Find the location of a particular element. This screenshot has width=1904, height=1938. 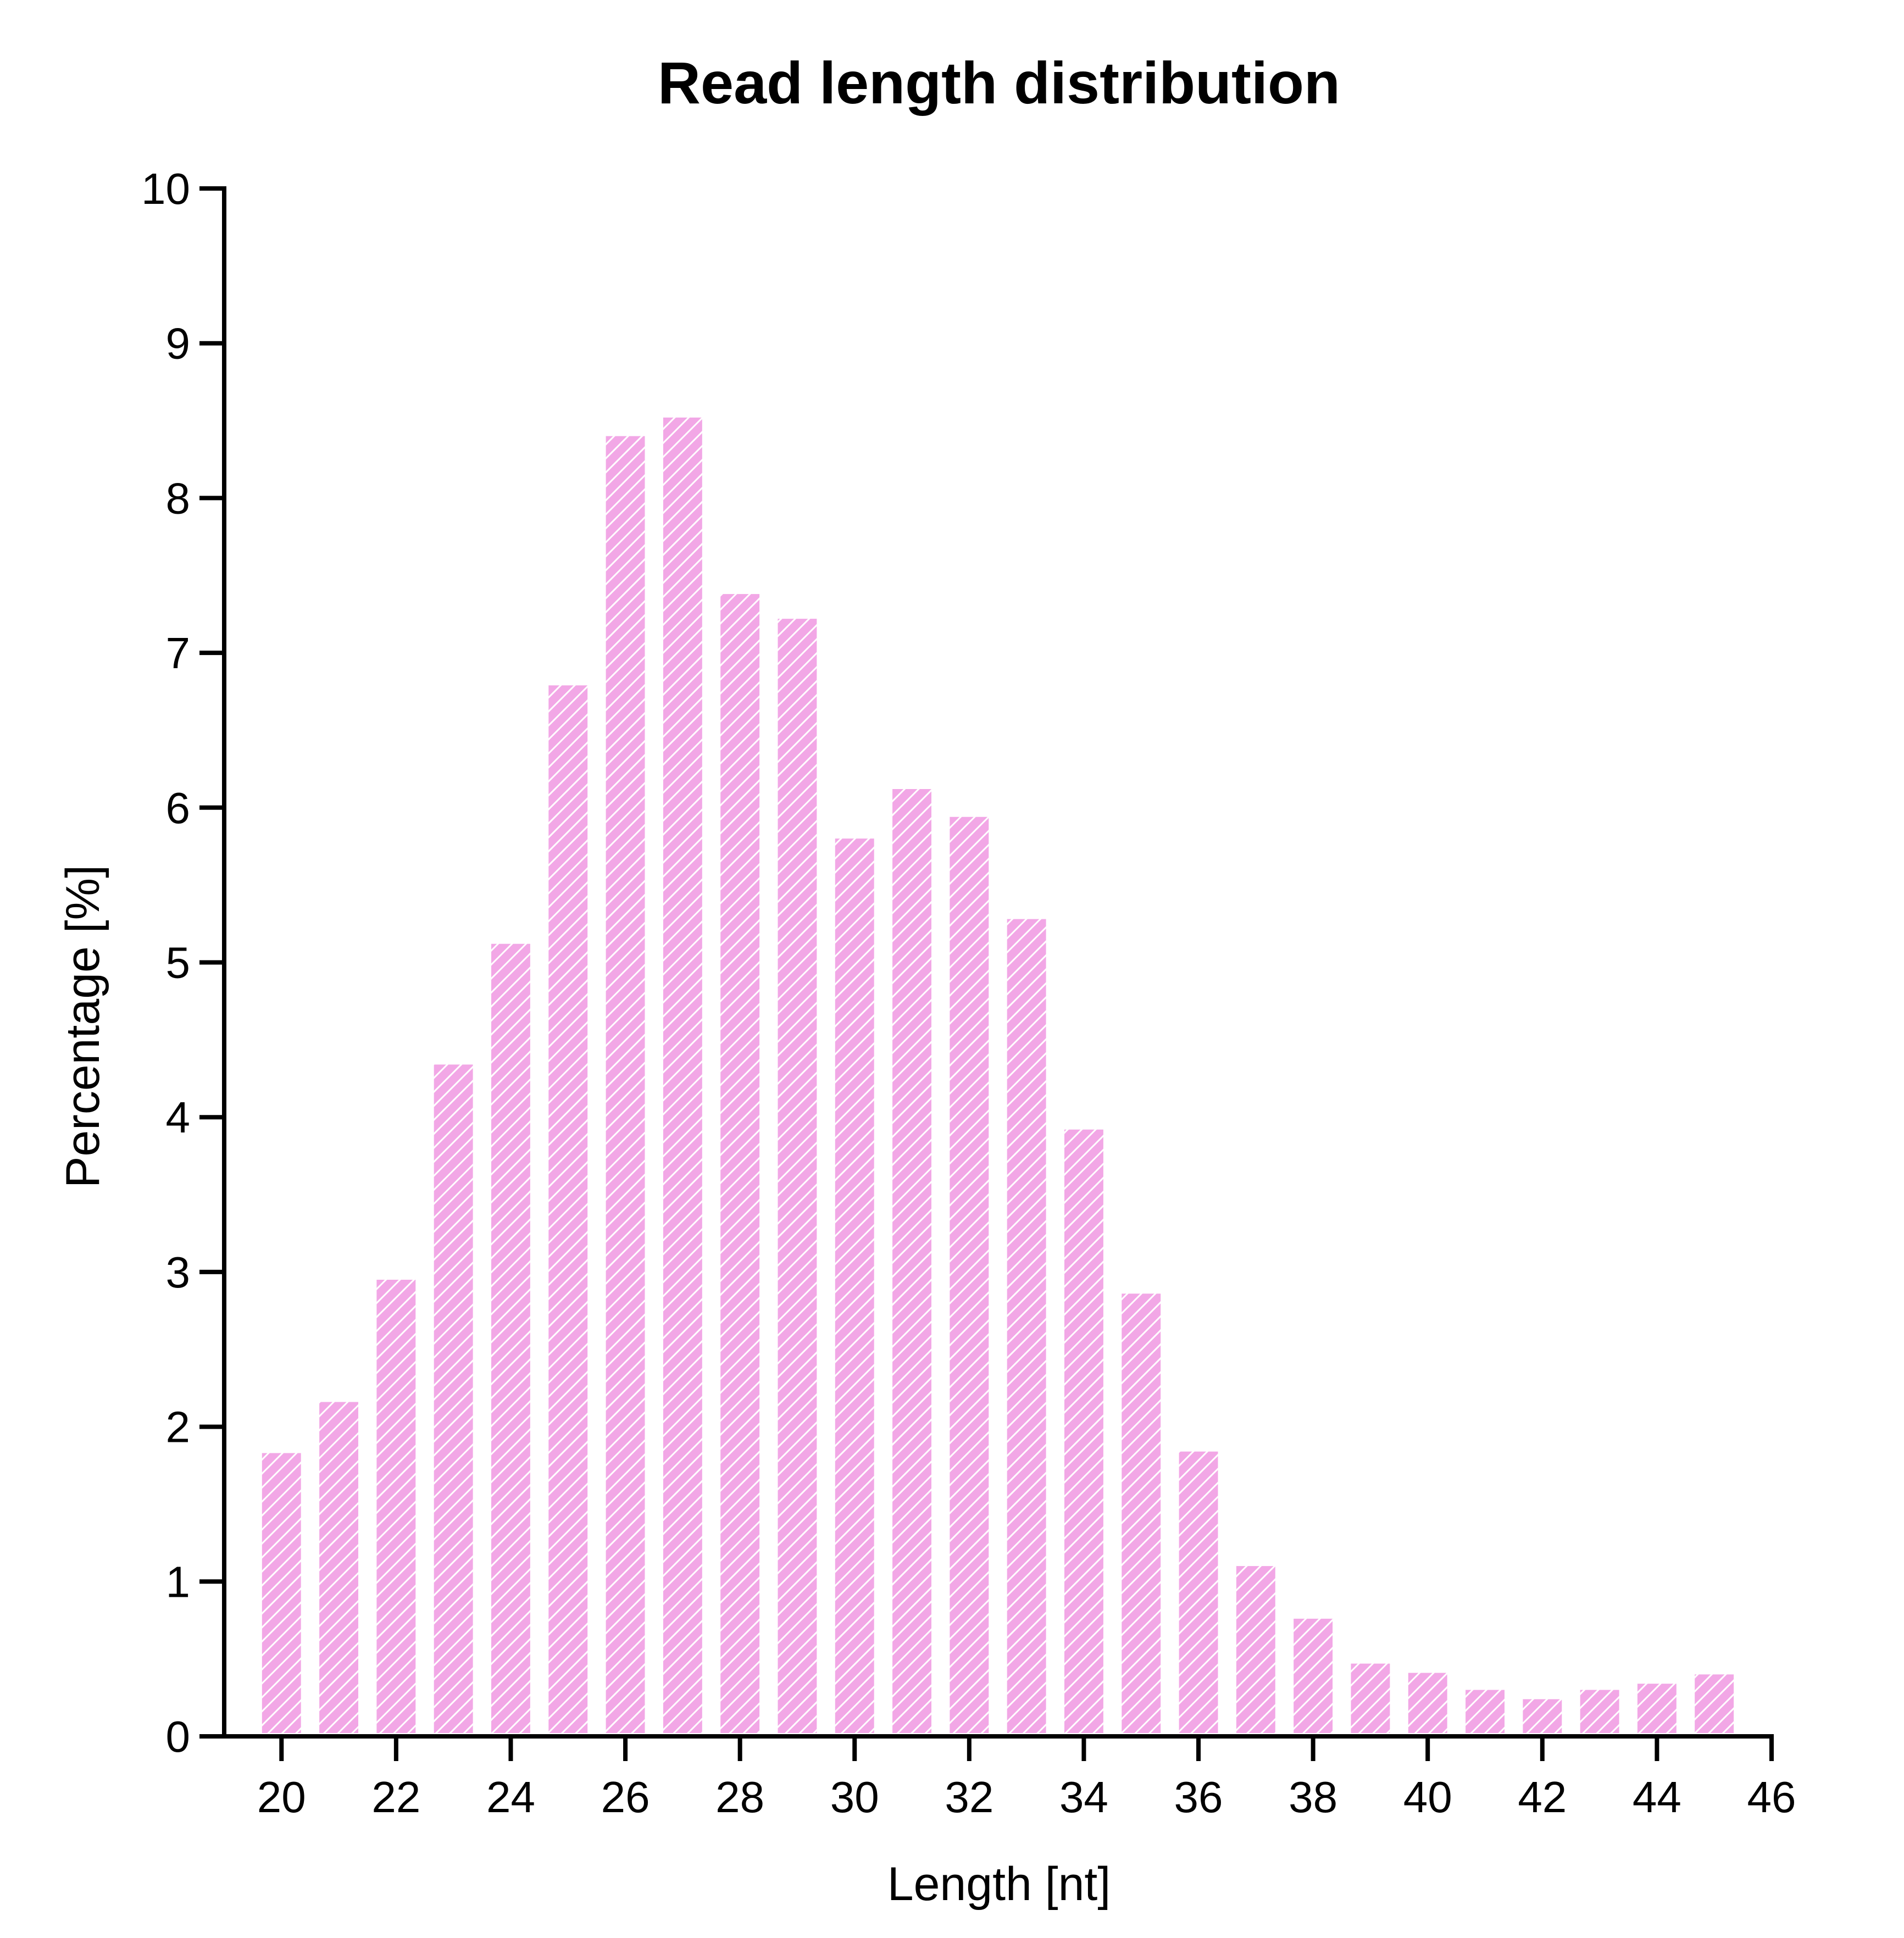

x-tick-label-46: 46 is located at coordinates (1771, 1797).